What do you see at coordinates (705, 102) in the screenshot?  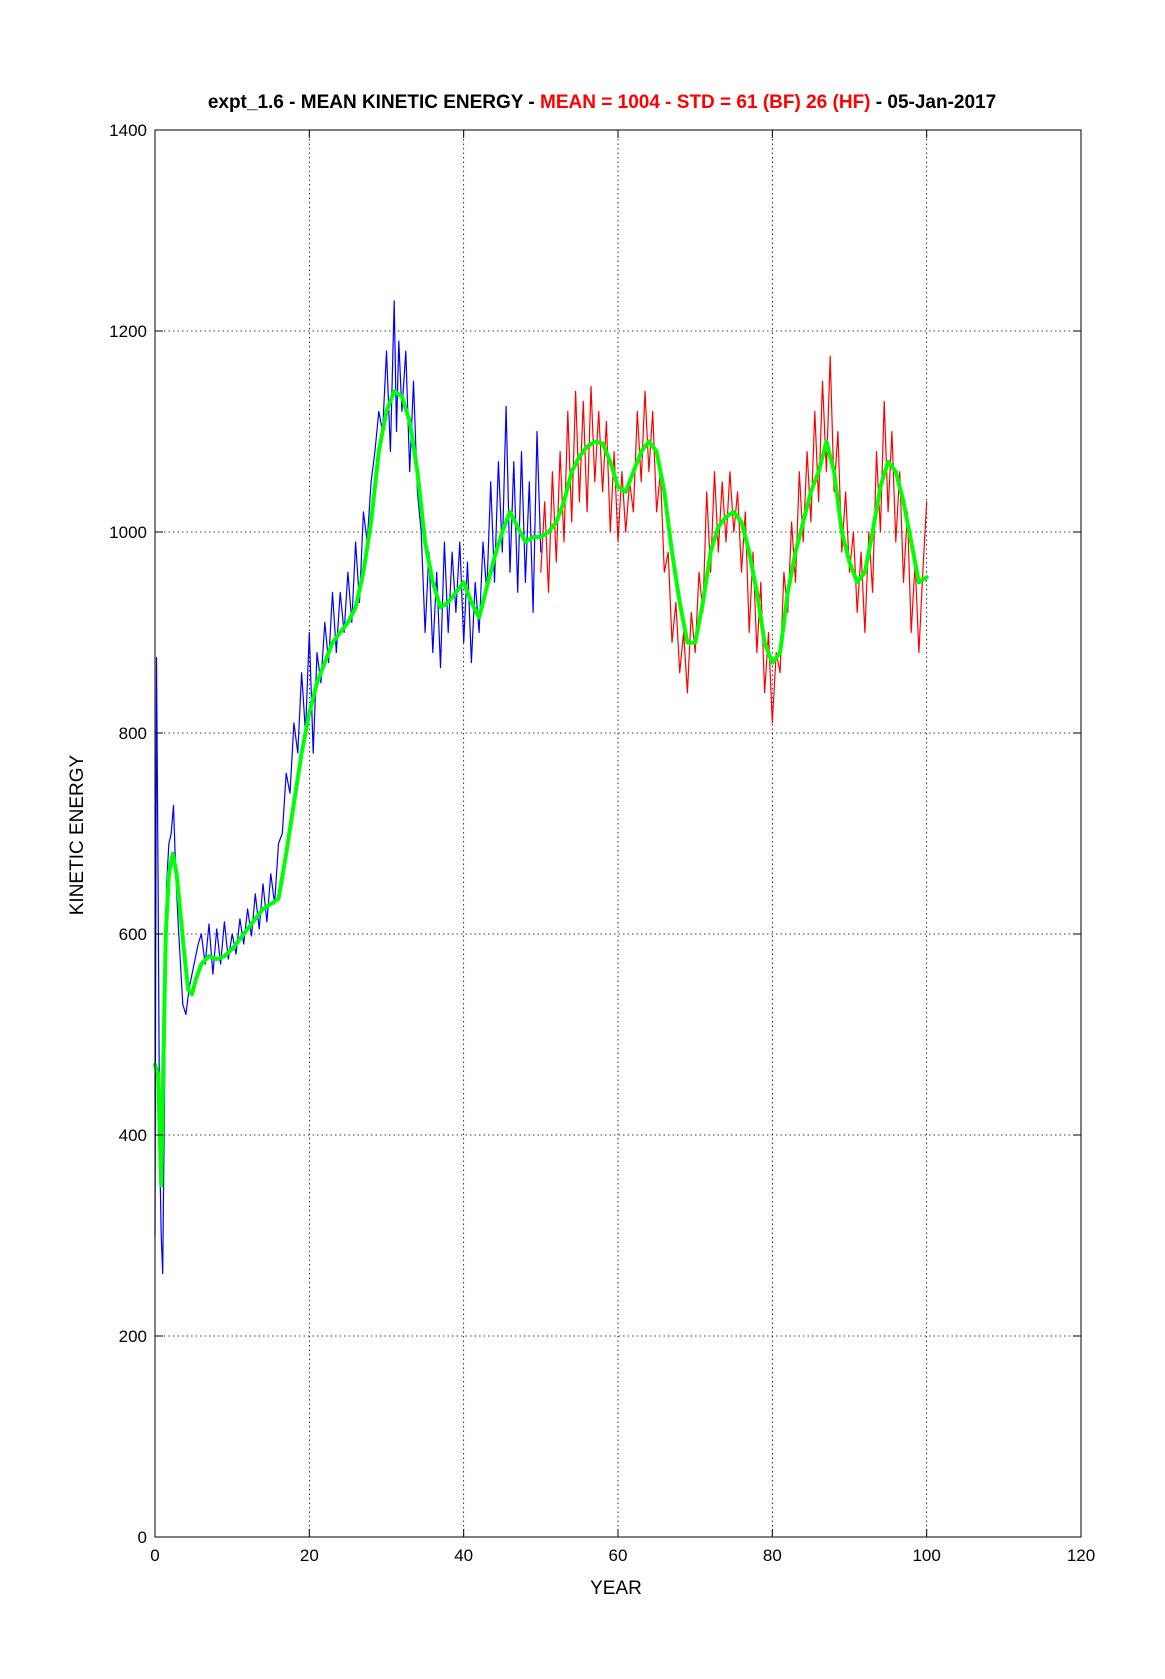 I see `chart-title-stats: MEAN = 1004 - STD = 61 (BF) 26 (HF)` at bounding box center [705, 102].